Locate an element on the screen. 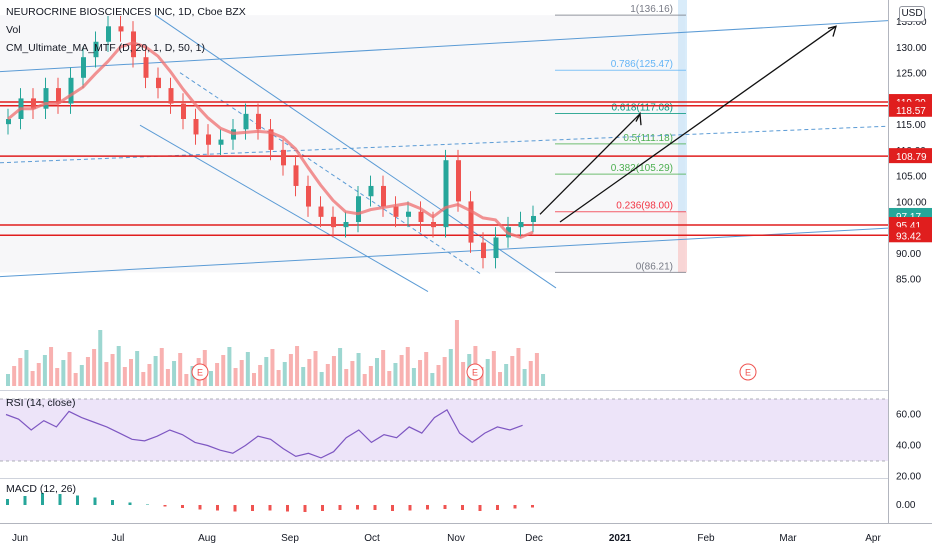  price-tick-label: 135.00 is located at coordinates (911, 22).